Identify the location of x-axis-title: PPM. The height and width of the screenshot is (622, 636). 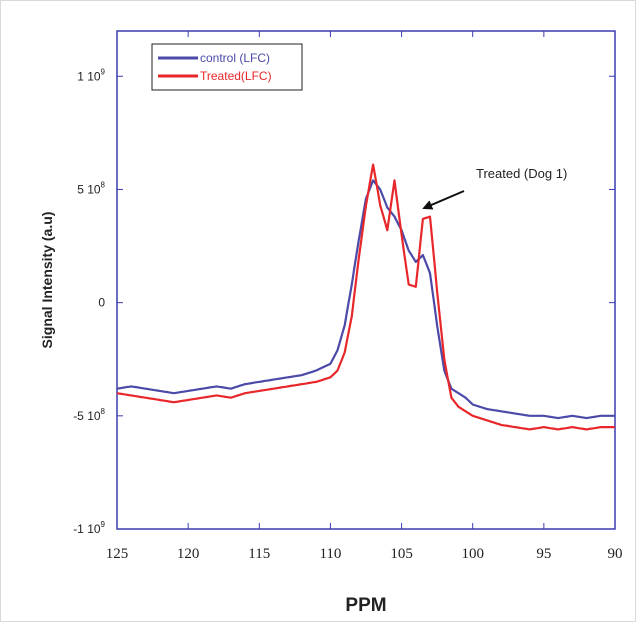
(365, 605).